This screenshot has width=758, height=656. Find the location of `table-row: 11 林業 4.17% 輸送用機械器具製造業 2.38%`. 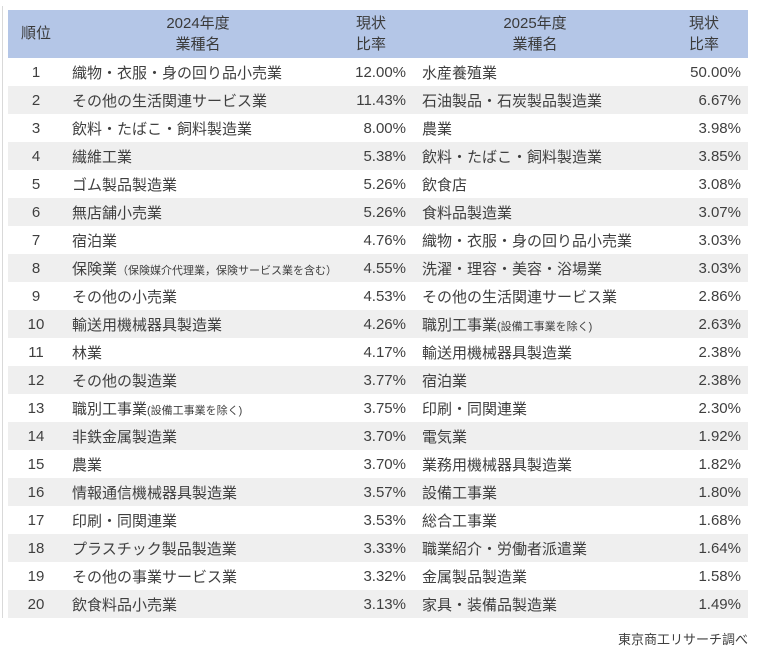

table-row: 11 林業 4.17% 輸送用機械器具製造業 2.38% is located at coordinates (378, 352).